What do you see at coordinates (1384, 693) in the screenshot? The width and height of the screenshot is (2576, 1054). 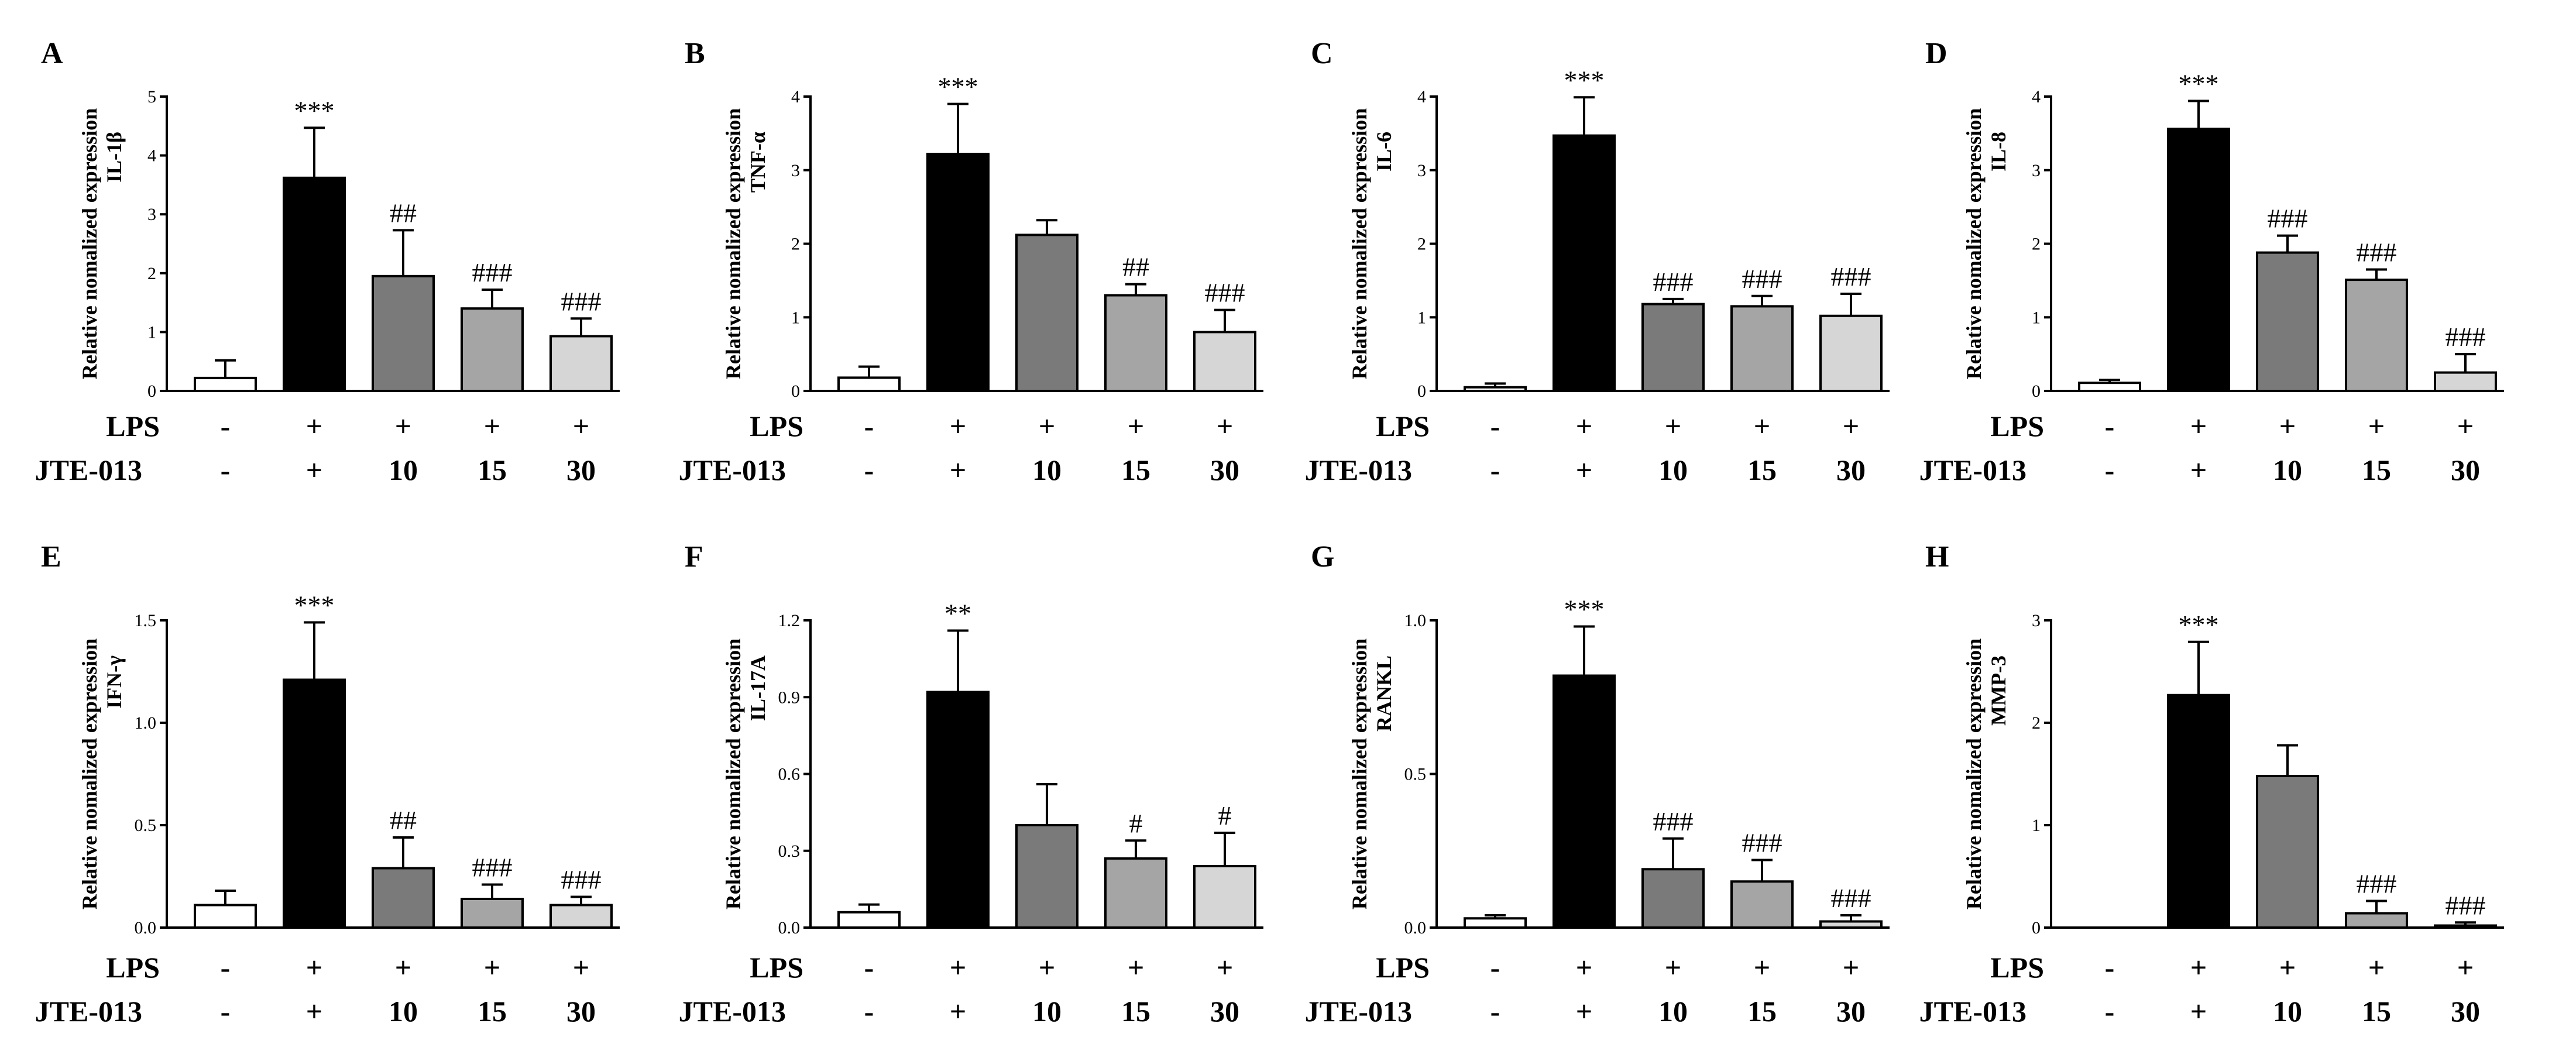 I see `y-axis-gene-label: RANKL` at bounding box center [1384, 693].